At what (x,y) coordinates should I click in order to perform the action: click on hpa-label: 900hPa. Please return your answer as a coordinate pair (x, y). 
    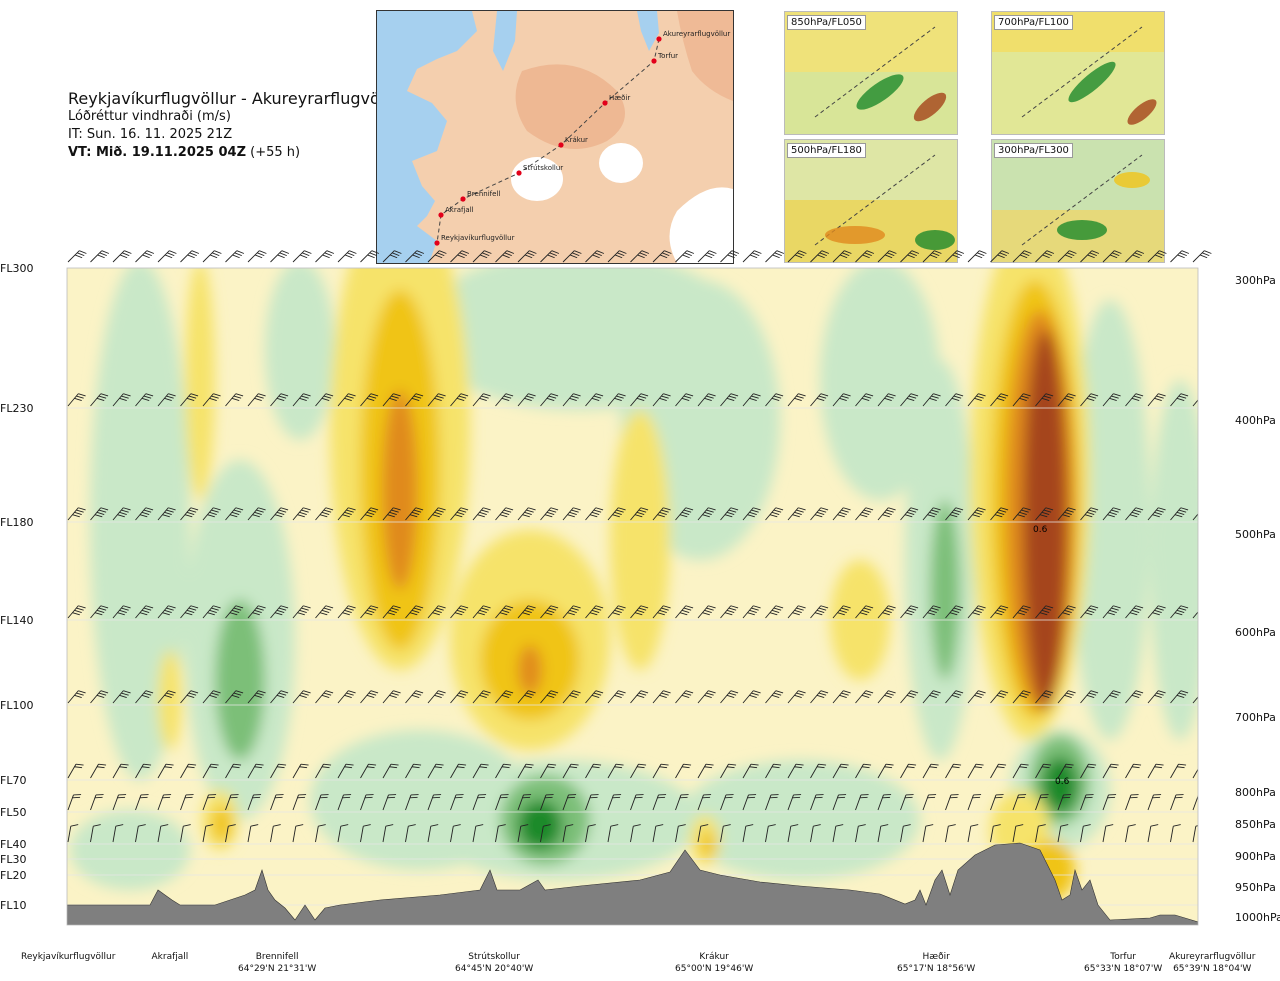
    Looking at the image, I should click on (1255, 856).